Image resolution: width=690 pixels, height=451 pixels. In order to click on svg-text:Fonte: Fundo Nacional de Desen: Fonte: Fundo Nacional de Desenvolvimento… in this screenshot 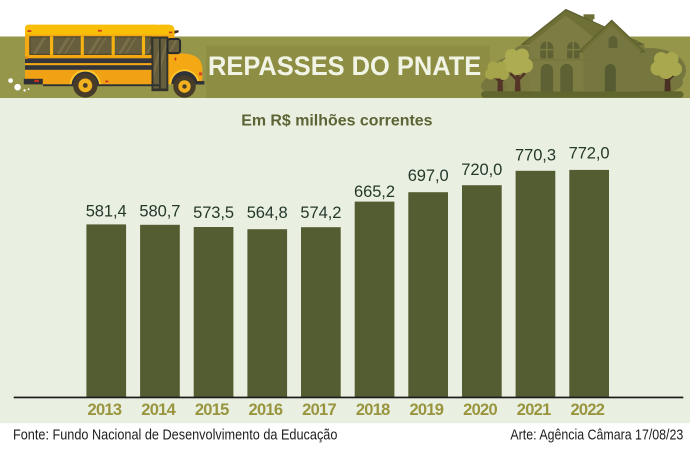, I will do `click(175, 435)`.